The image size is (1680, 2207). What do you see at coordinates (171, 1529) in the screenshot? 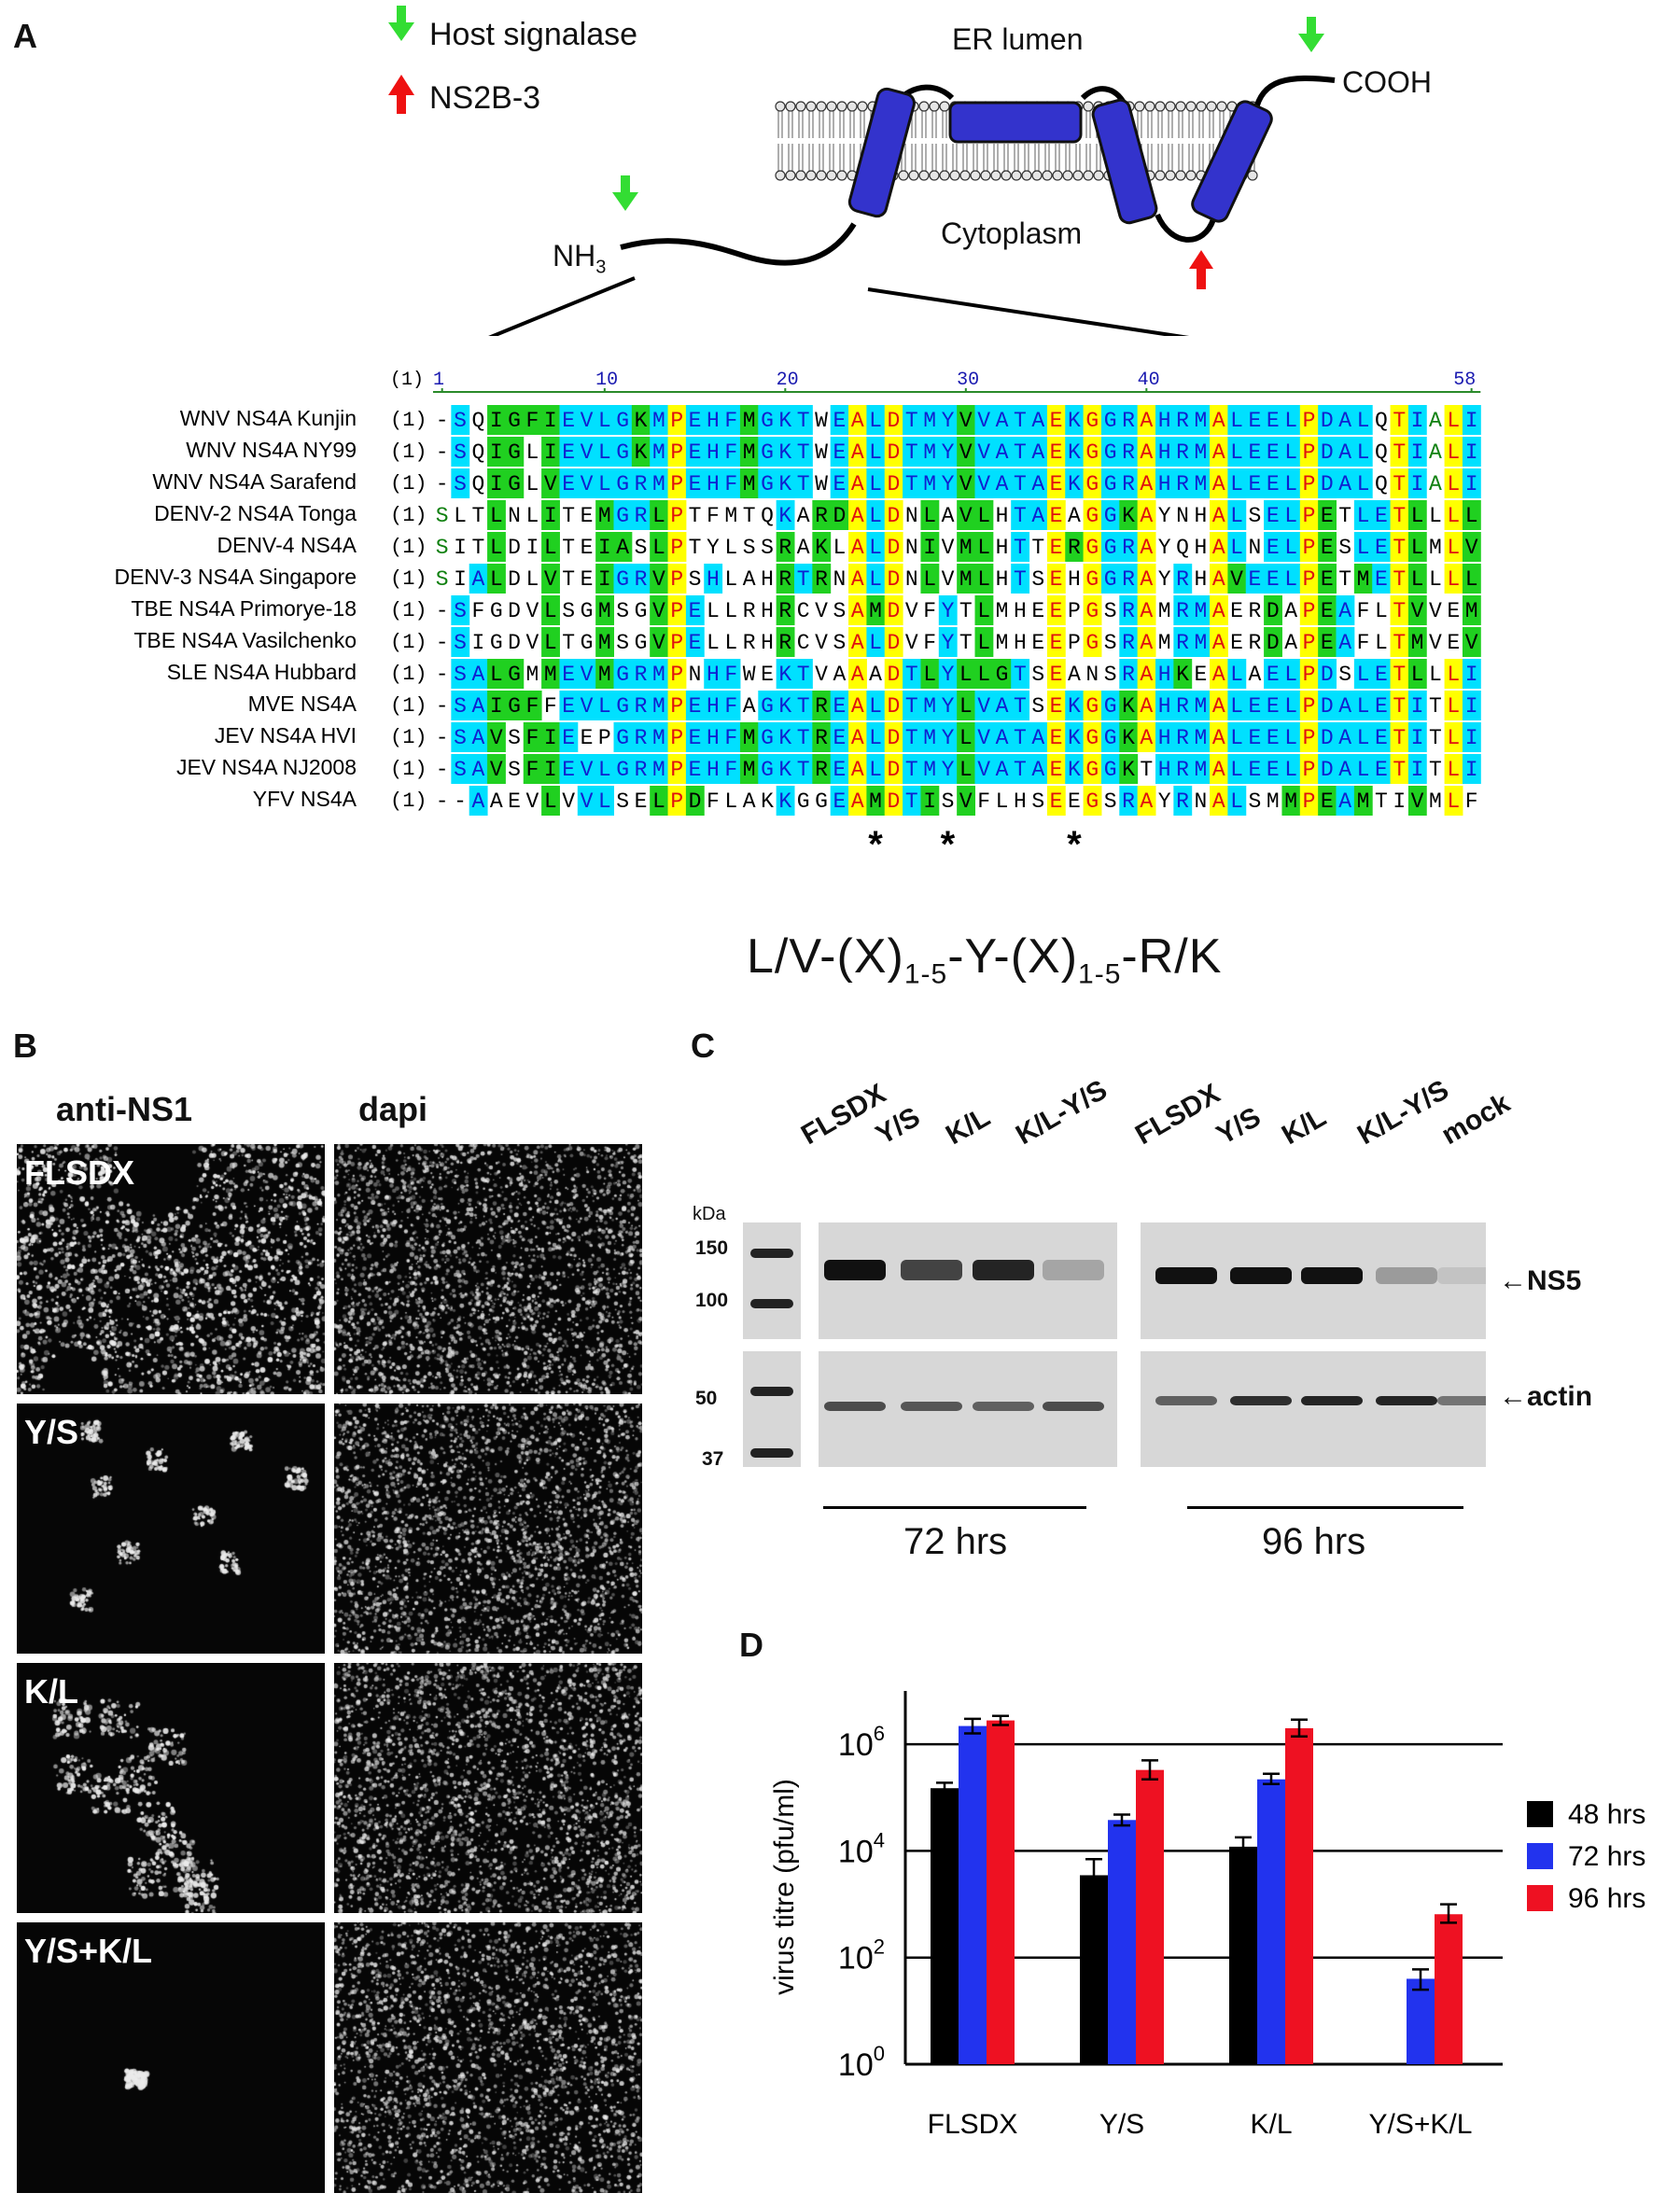
I see `micrograph-ns1-ys: Y/S` at bounding box center [171, 1529].